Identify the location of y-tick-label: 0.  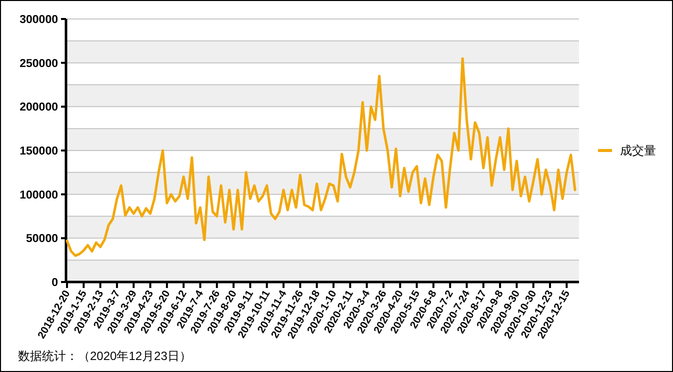
(55, 283).